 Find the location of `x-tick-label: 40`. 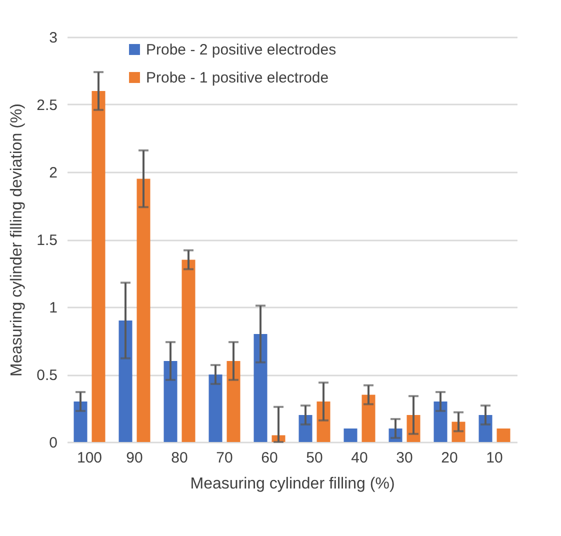

x-tick-label: 40 is located at coordinates (359, 458).